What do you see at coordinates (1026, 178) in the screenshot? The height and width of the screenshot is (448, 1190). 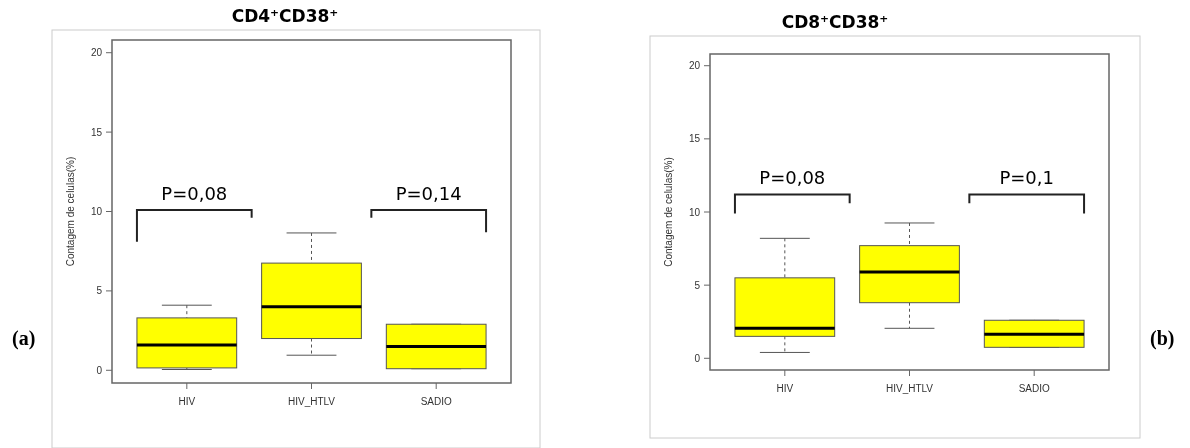 I see `annotation: P=0,1` at bounding box center [1026, 178].